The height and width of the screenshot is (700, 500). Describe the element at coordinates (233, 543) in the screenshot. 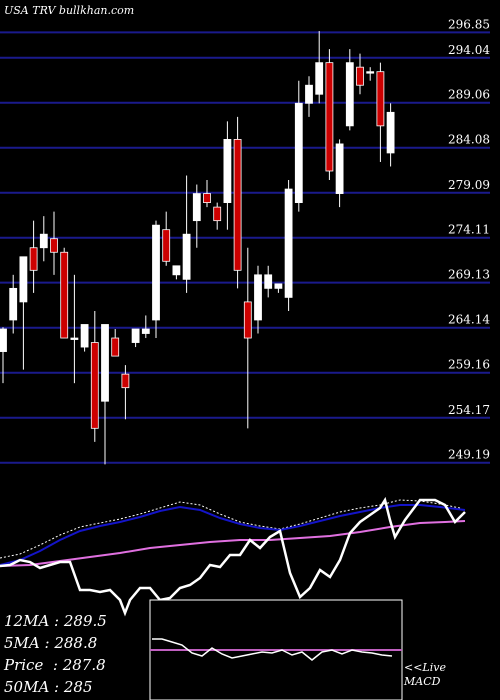

I see `ma-pink-line` at that location.